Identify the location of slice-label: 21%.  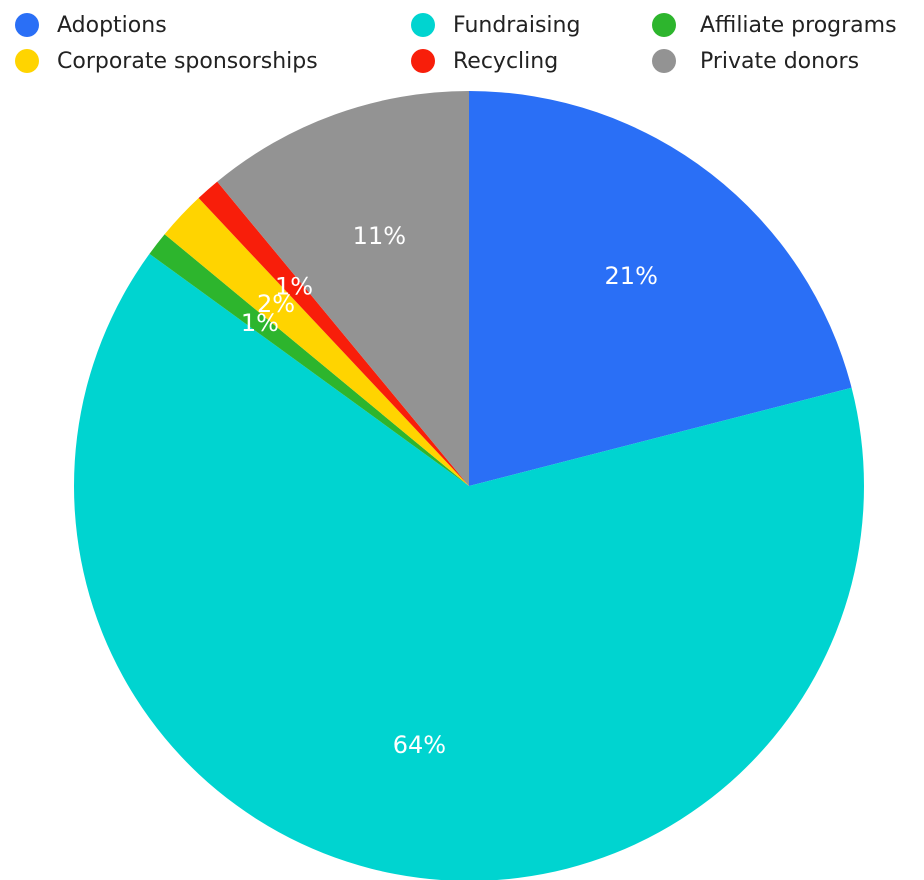
(631, 276).